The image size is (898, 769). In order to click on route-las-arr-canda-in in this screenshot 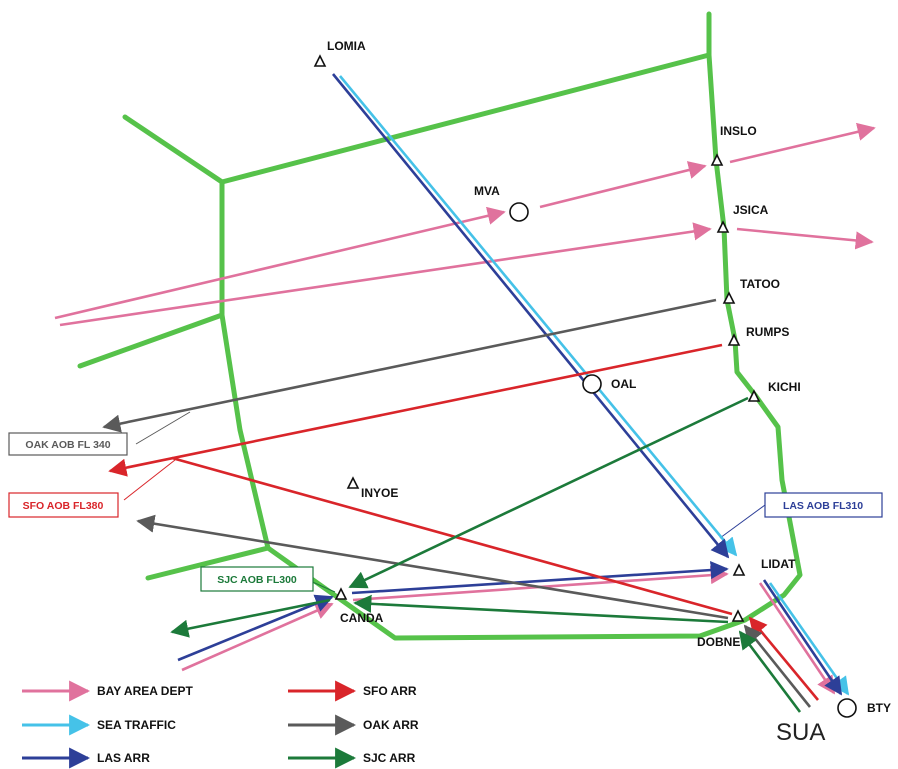, I will do `click(255, 628)`.